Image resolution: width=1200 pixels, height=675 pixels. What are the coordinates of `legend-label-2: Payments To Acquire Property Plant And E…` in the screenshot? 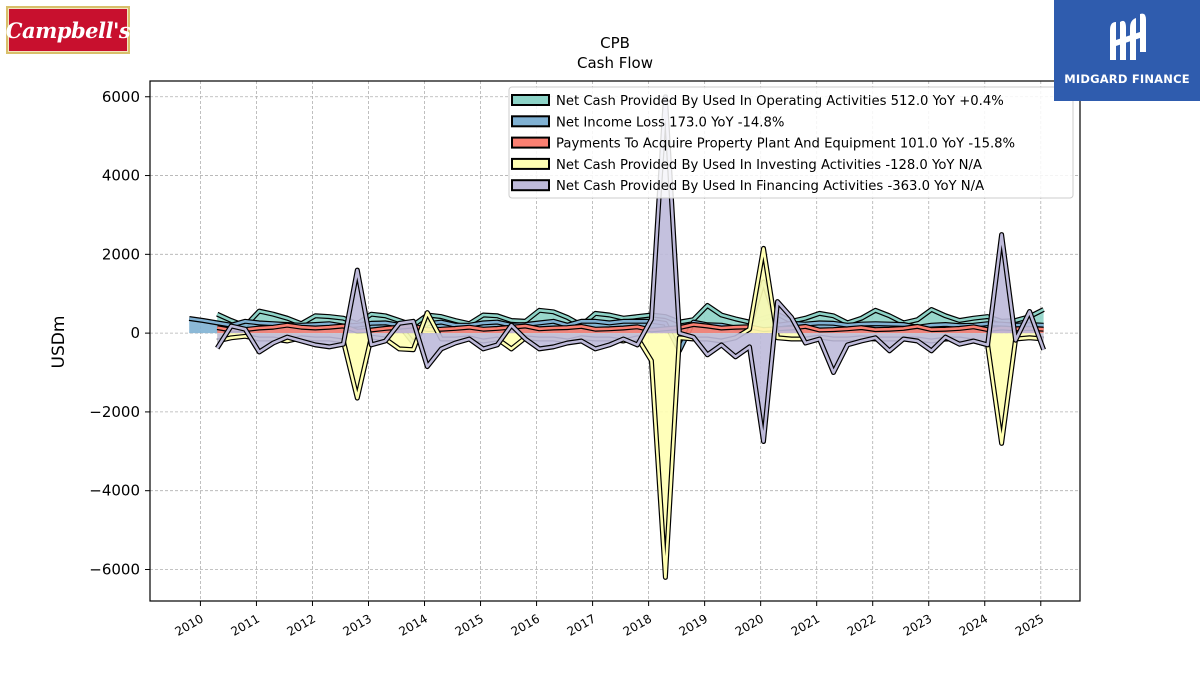 It's located at (785, 144).